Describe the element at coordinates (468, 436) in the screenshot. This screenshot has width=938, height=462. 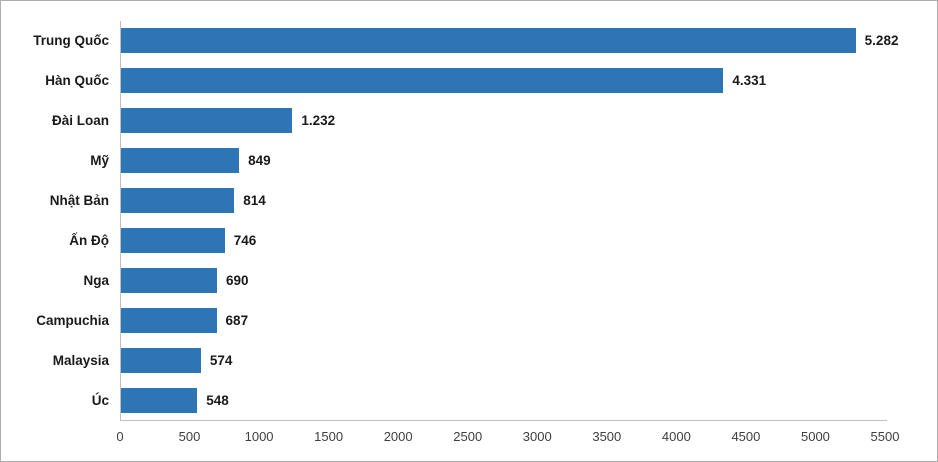
I see `x-tick-label: 2500` at that location.